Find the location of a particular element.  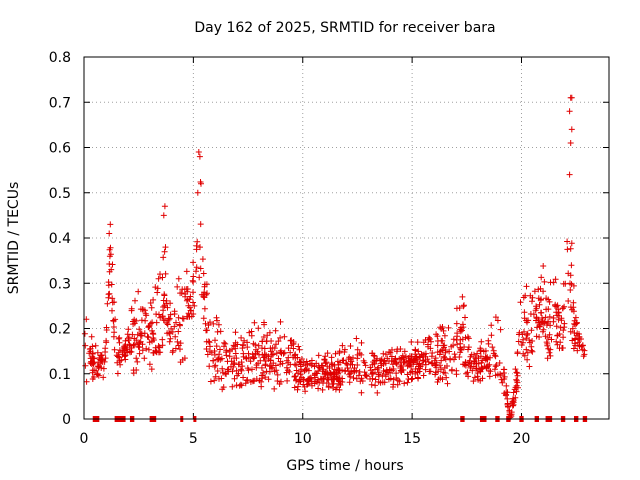

y-tick-label: 0.8 is located at coordinates (60, 58).